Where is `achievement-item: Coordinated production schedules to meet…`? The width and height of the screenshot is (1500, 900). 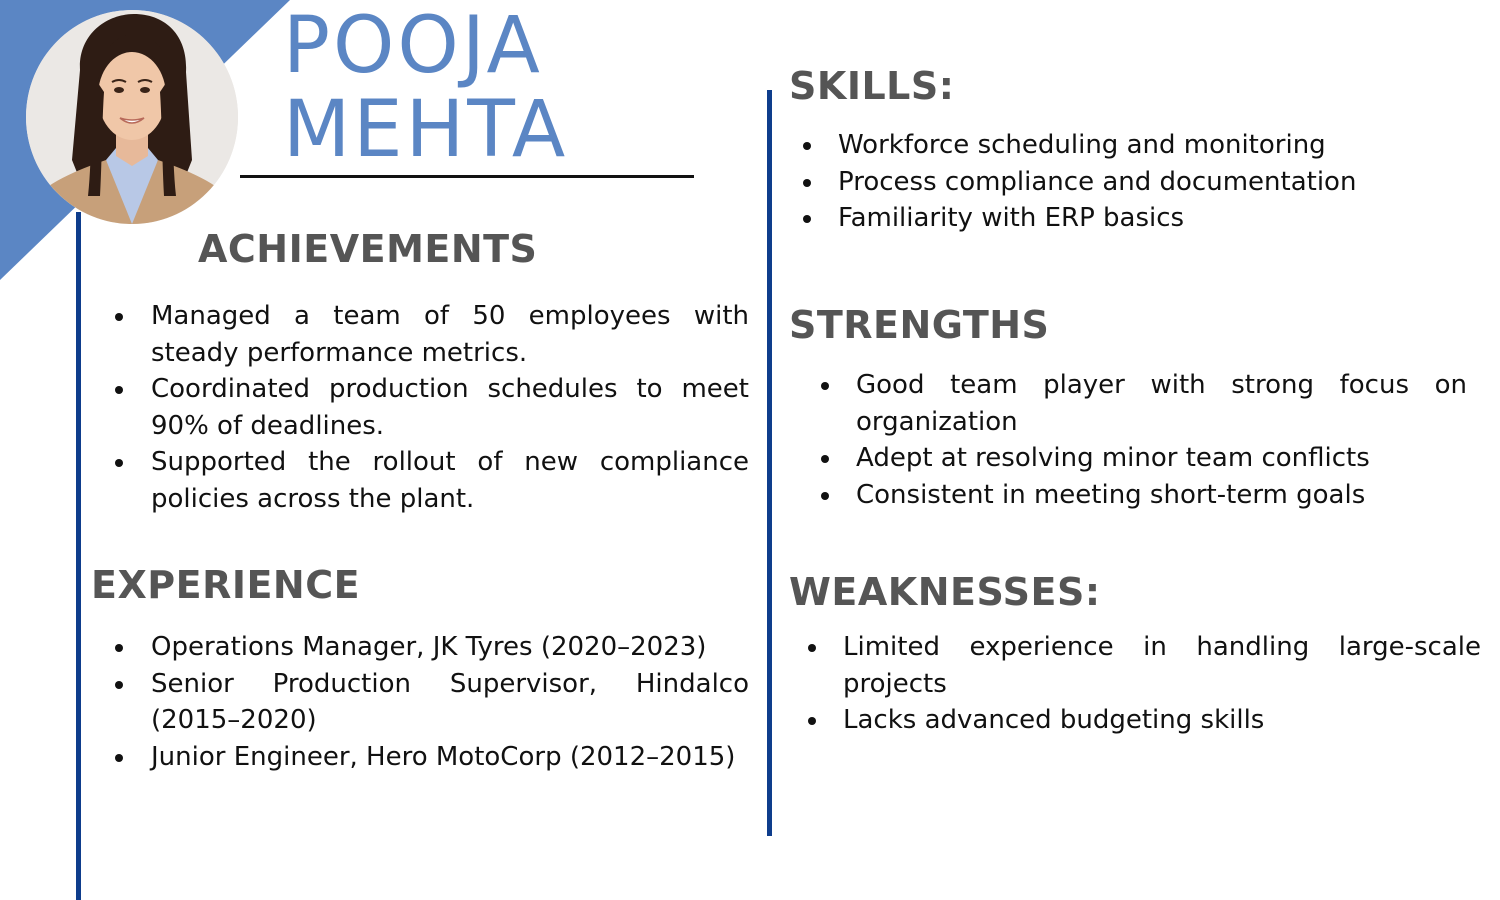
achievement-item: Coordinated production schedules to meet… is located at coordinates (432, 407).